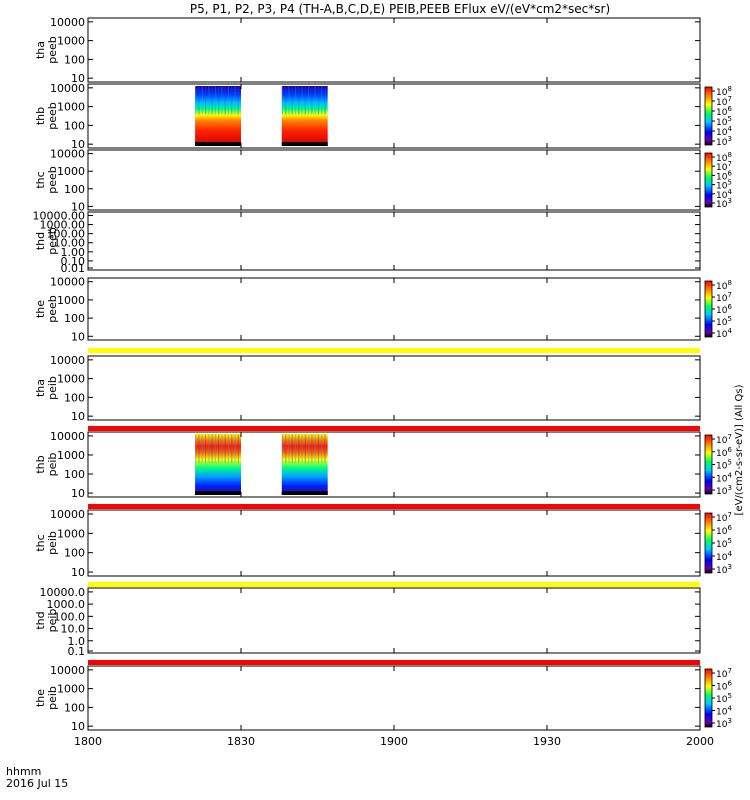 This screenshot has width=750, height=800. Describe the element at coordinates (52, 116) in the screenshot. I see `panel-label: peeb` at that location.